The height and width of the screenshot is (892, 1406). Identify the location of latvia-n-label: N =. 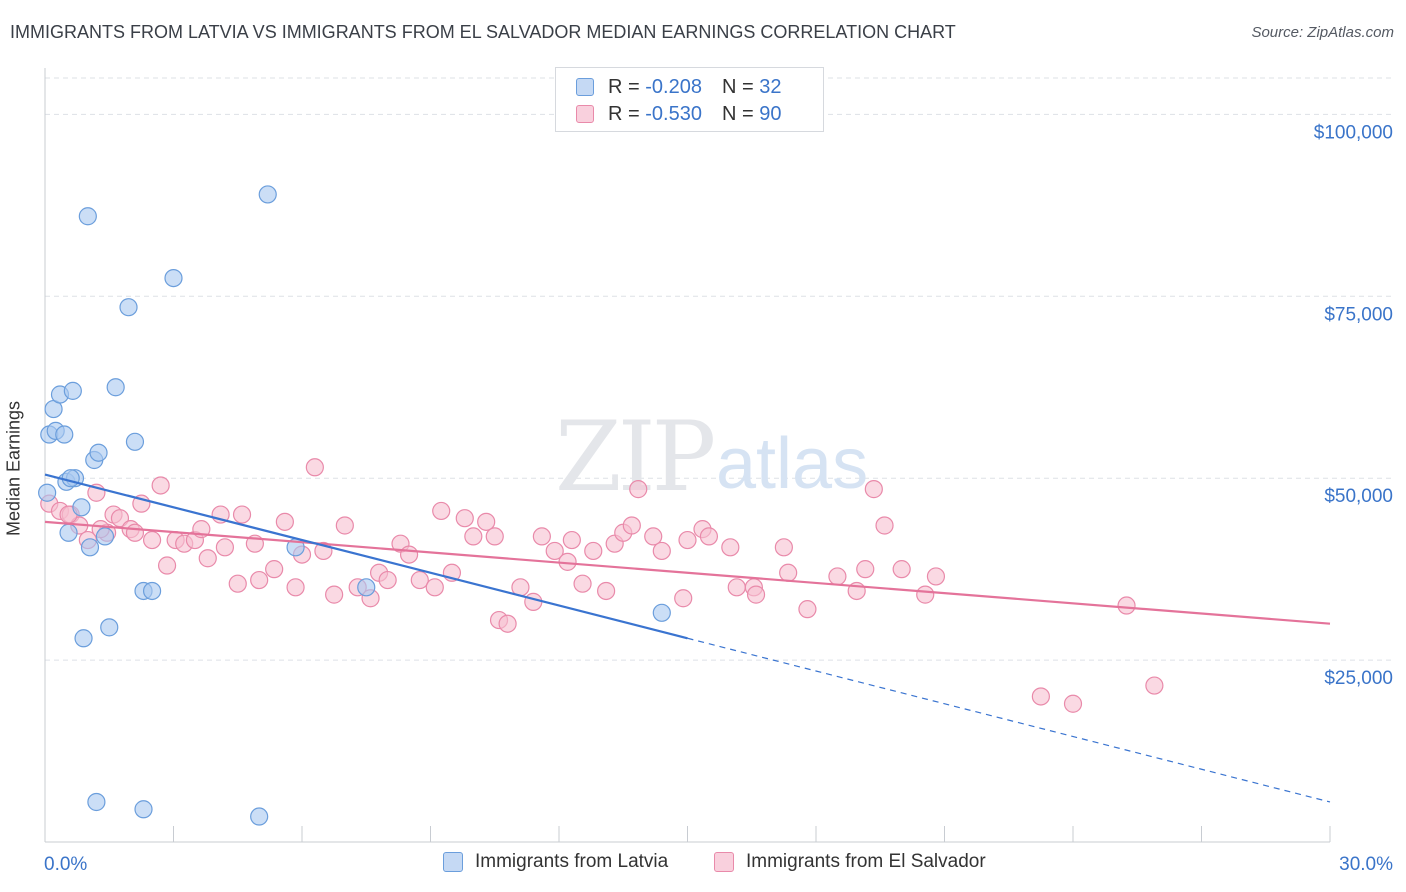
(737, 86).